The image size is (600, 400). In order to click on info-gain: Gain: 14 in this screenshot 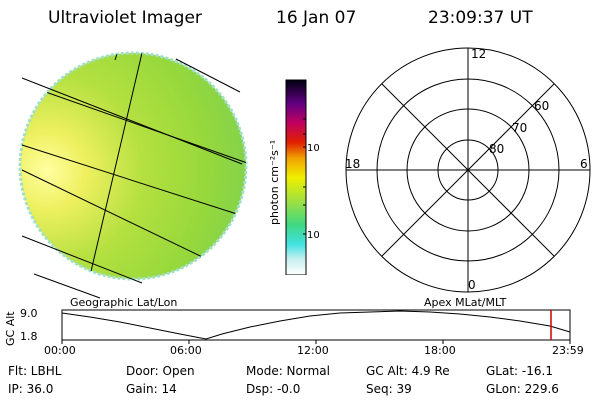, I will do `click(151, 389)`.